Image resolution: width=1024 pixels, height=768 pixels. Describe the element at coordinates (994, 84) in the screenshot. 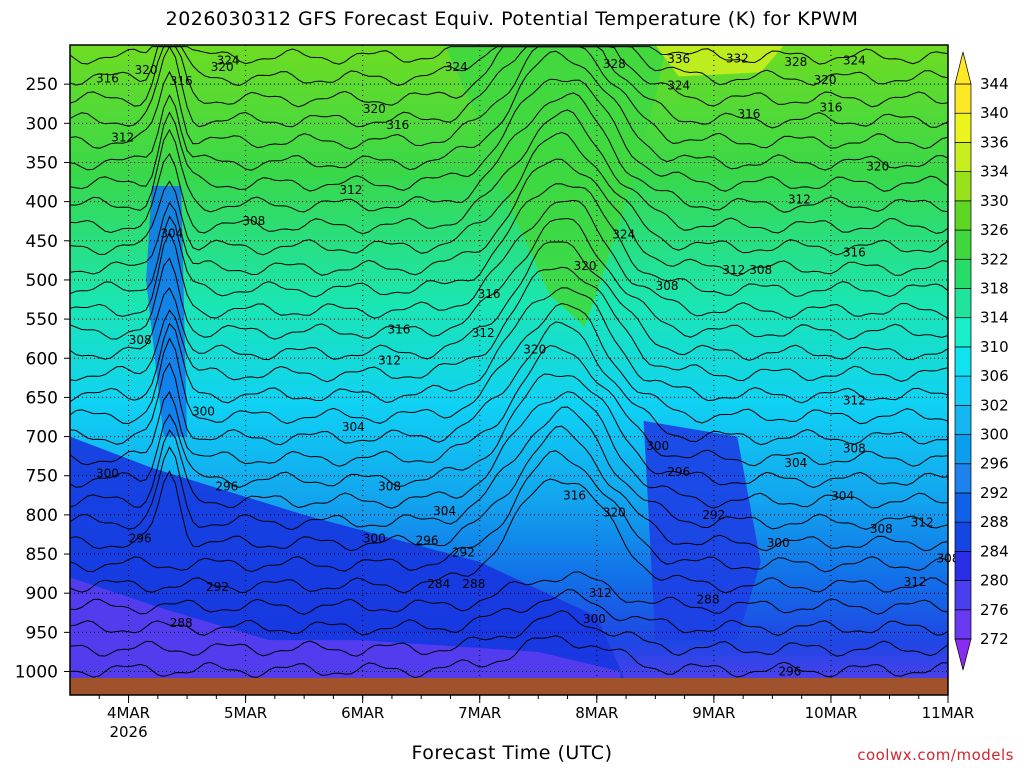

I see `colorbar-label: 344` at that location.